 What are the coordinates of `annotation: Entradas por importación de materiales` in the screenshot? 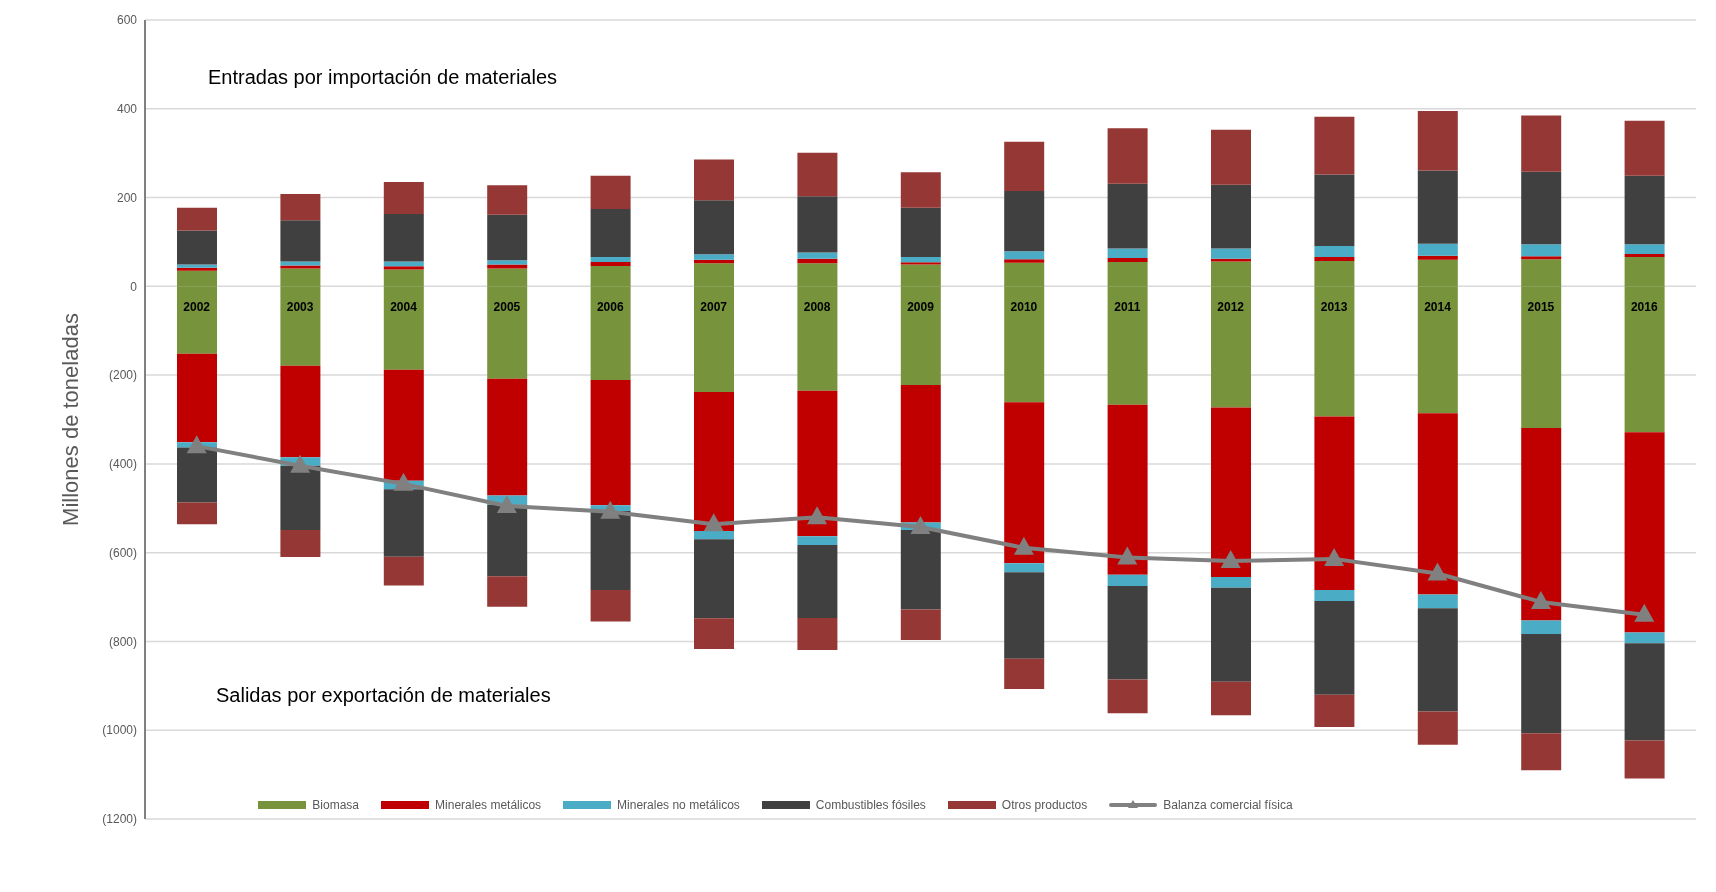 It's located at (383, 77).